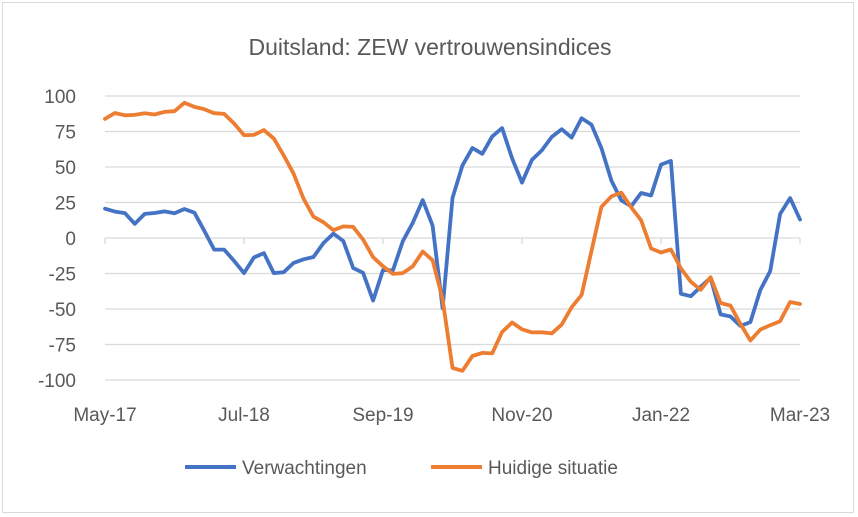 This screenshot has height=517, width=858. I want to click on y-tick-label: 0, so click(70, 239).